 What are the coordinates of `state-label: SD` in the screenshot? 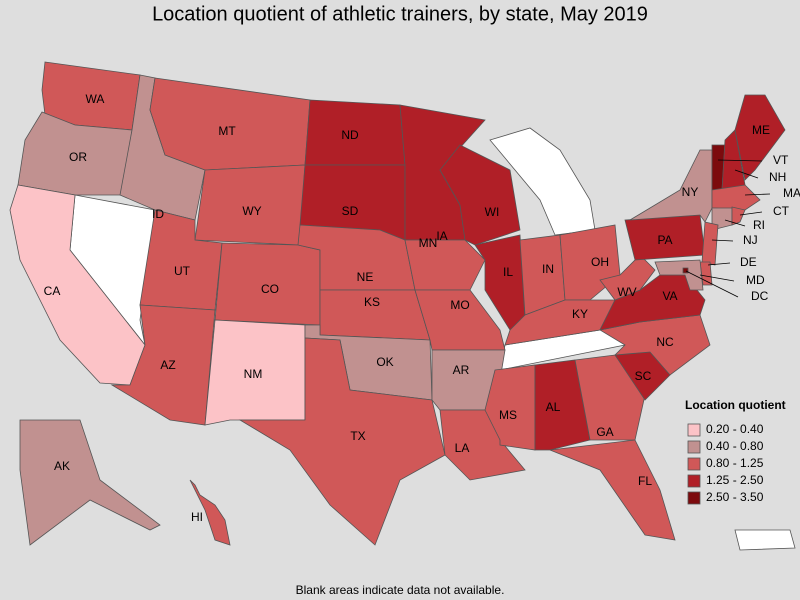 It's located at (350, 211).